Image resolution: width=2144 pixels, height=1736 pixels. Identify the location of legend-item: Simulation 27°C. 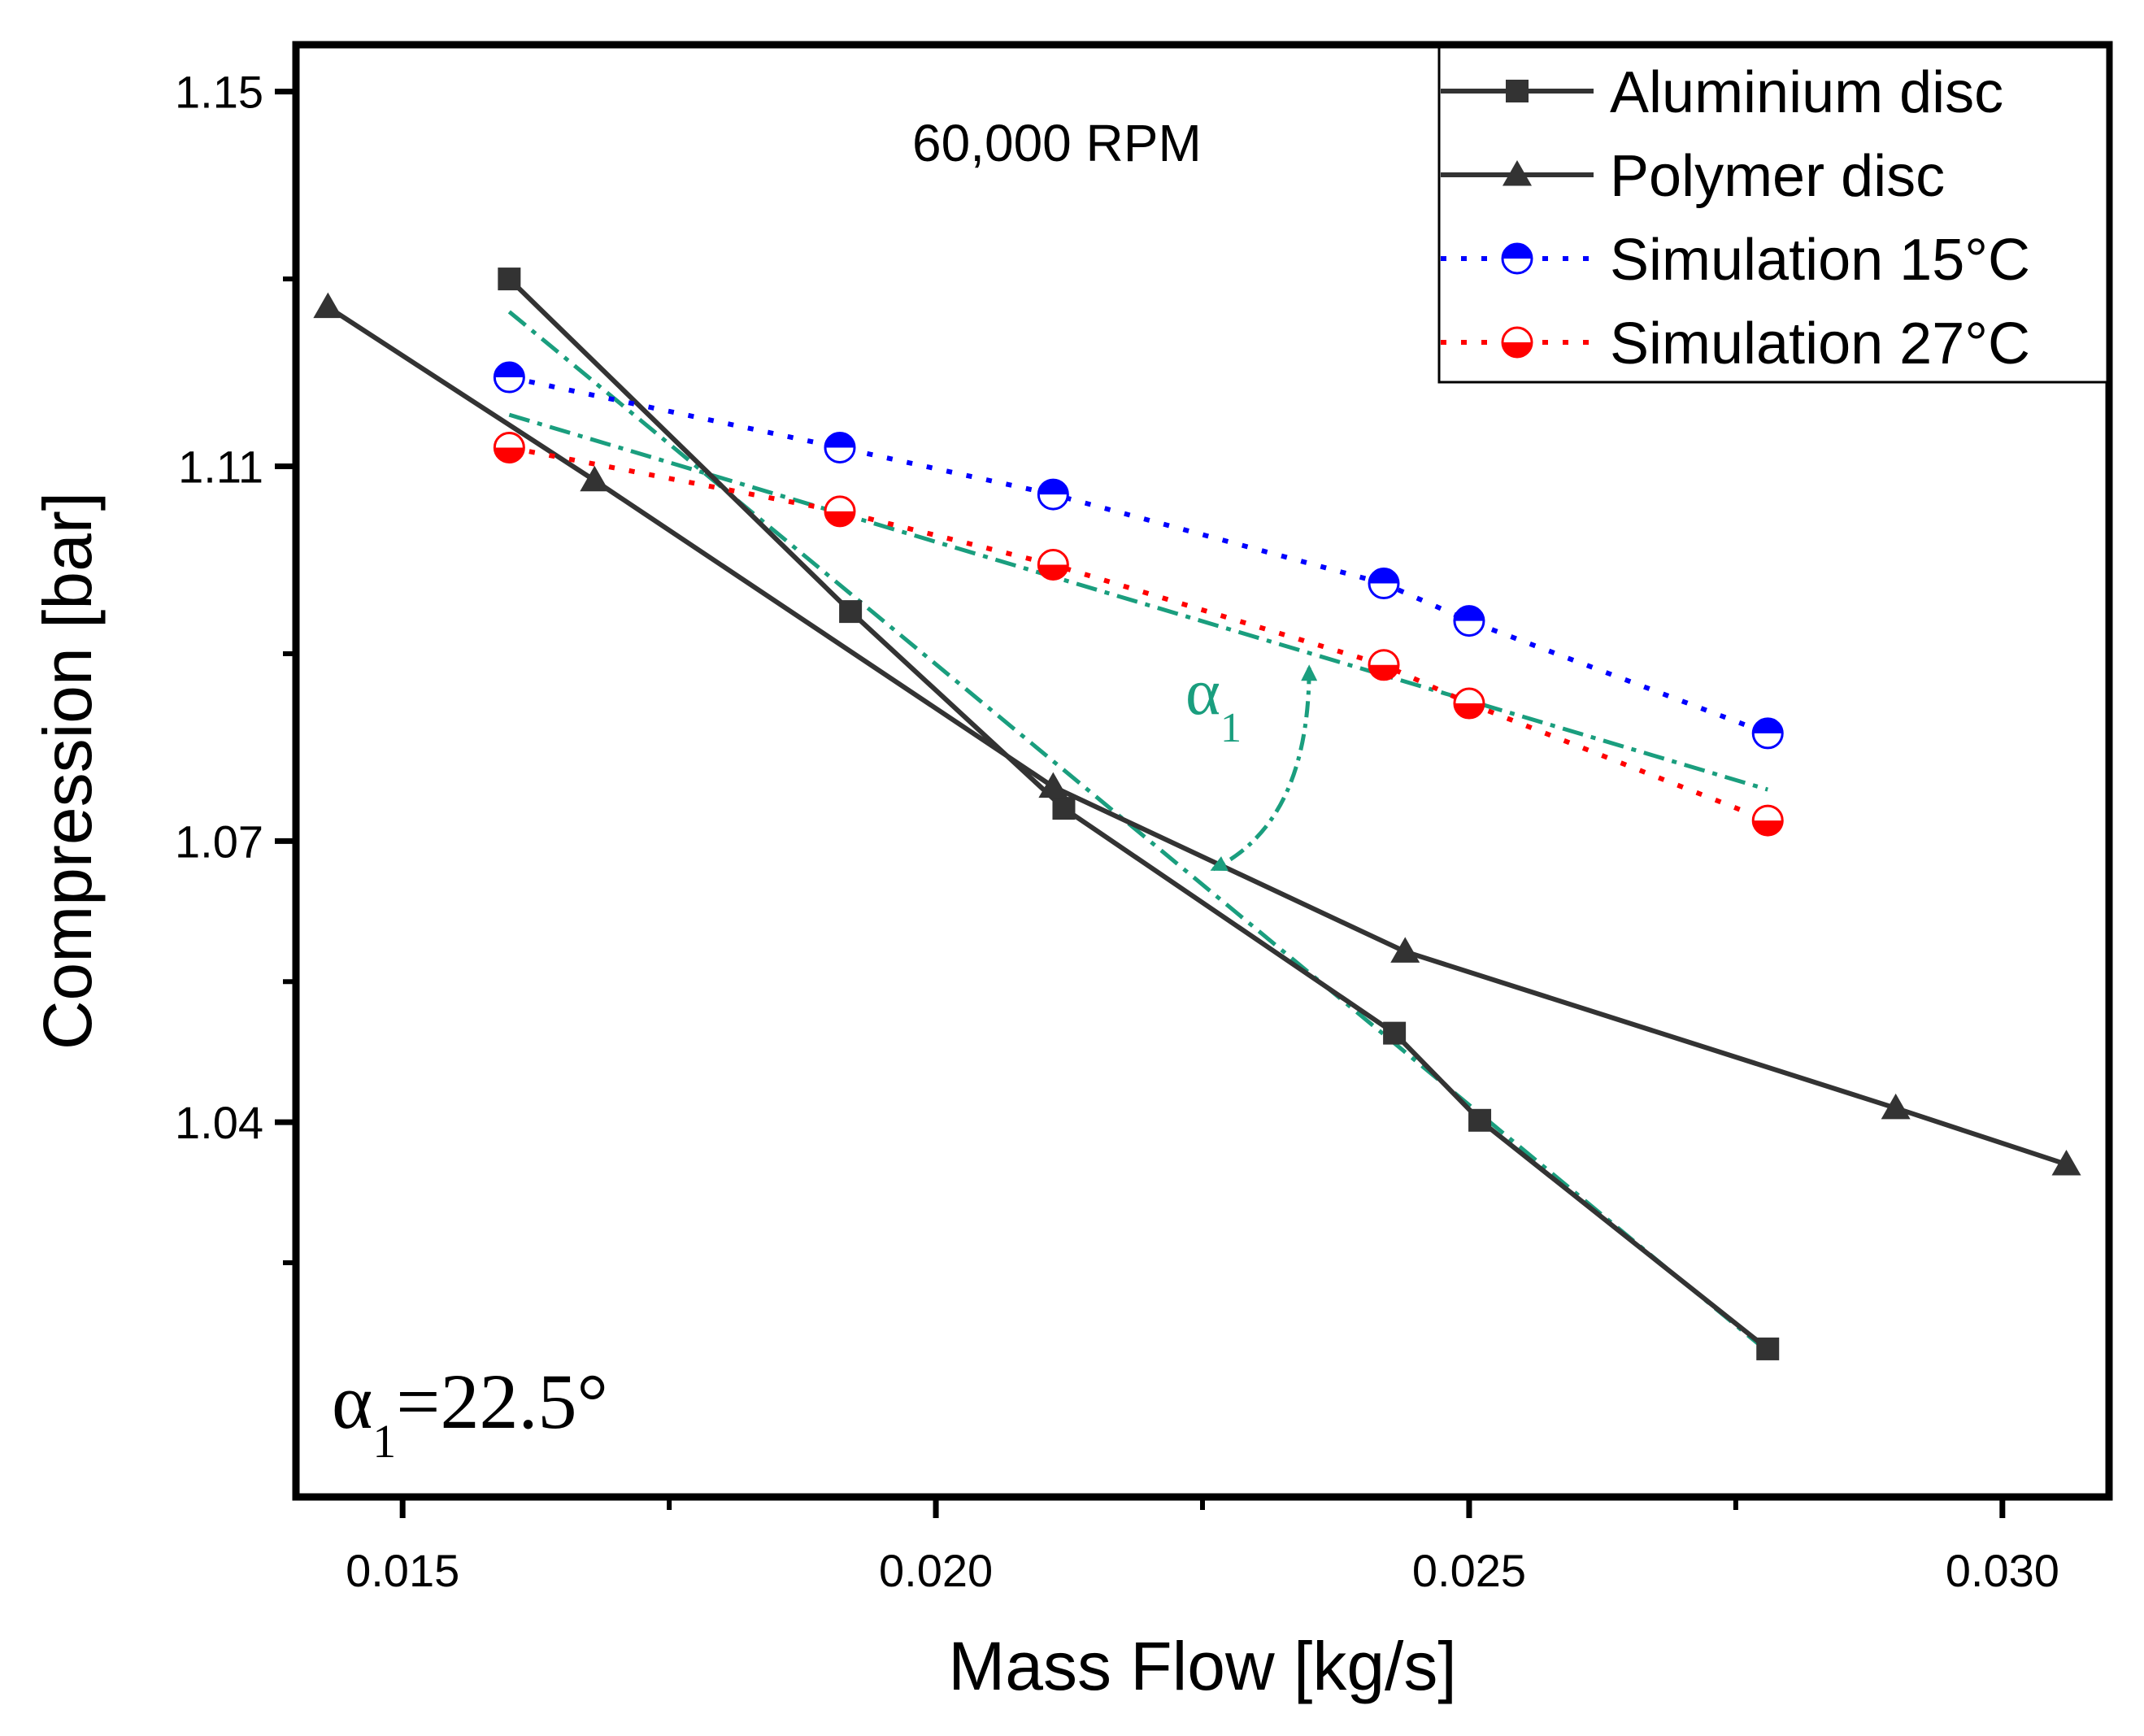
(1736, 343).